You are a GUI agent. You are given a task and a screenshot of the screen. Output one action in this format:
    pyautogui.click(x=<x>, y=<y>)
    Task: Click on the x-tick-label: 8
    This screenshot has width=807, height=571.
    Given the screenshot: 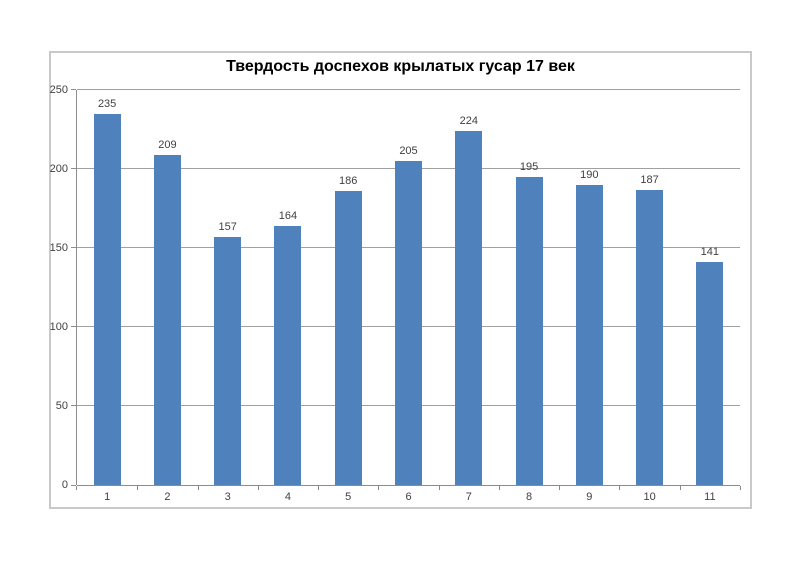 What is the action you would take?
    pyautogui.click(x=529, y=497)
    